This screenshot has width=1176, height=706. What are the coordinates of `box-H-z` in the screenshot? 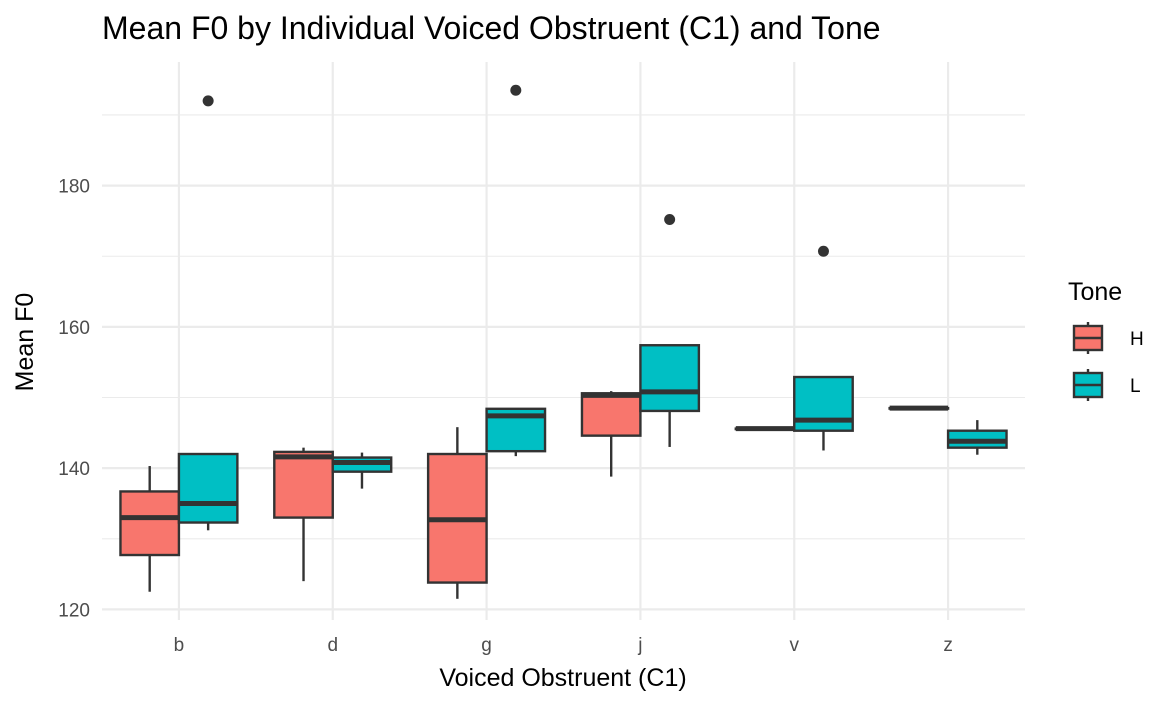 It's located at (919, 408).